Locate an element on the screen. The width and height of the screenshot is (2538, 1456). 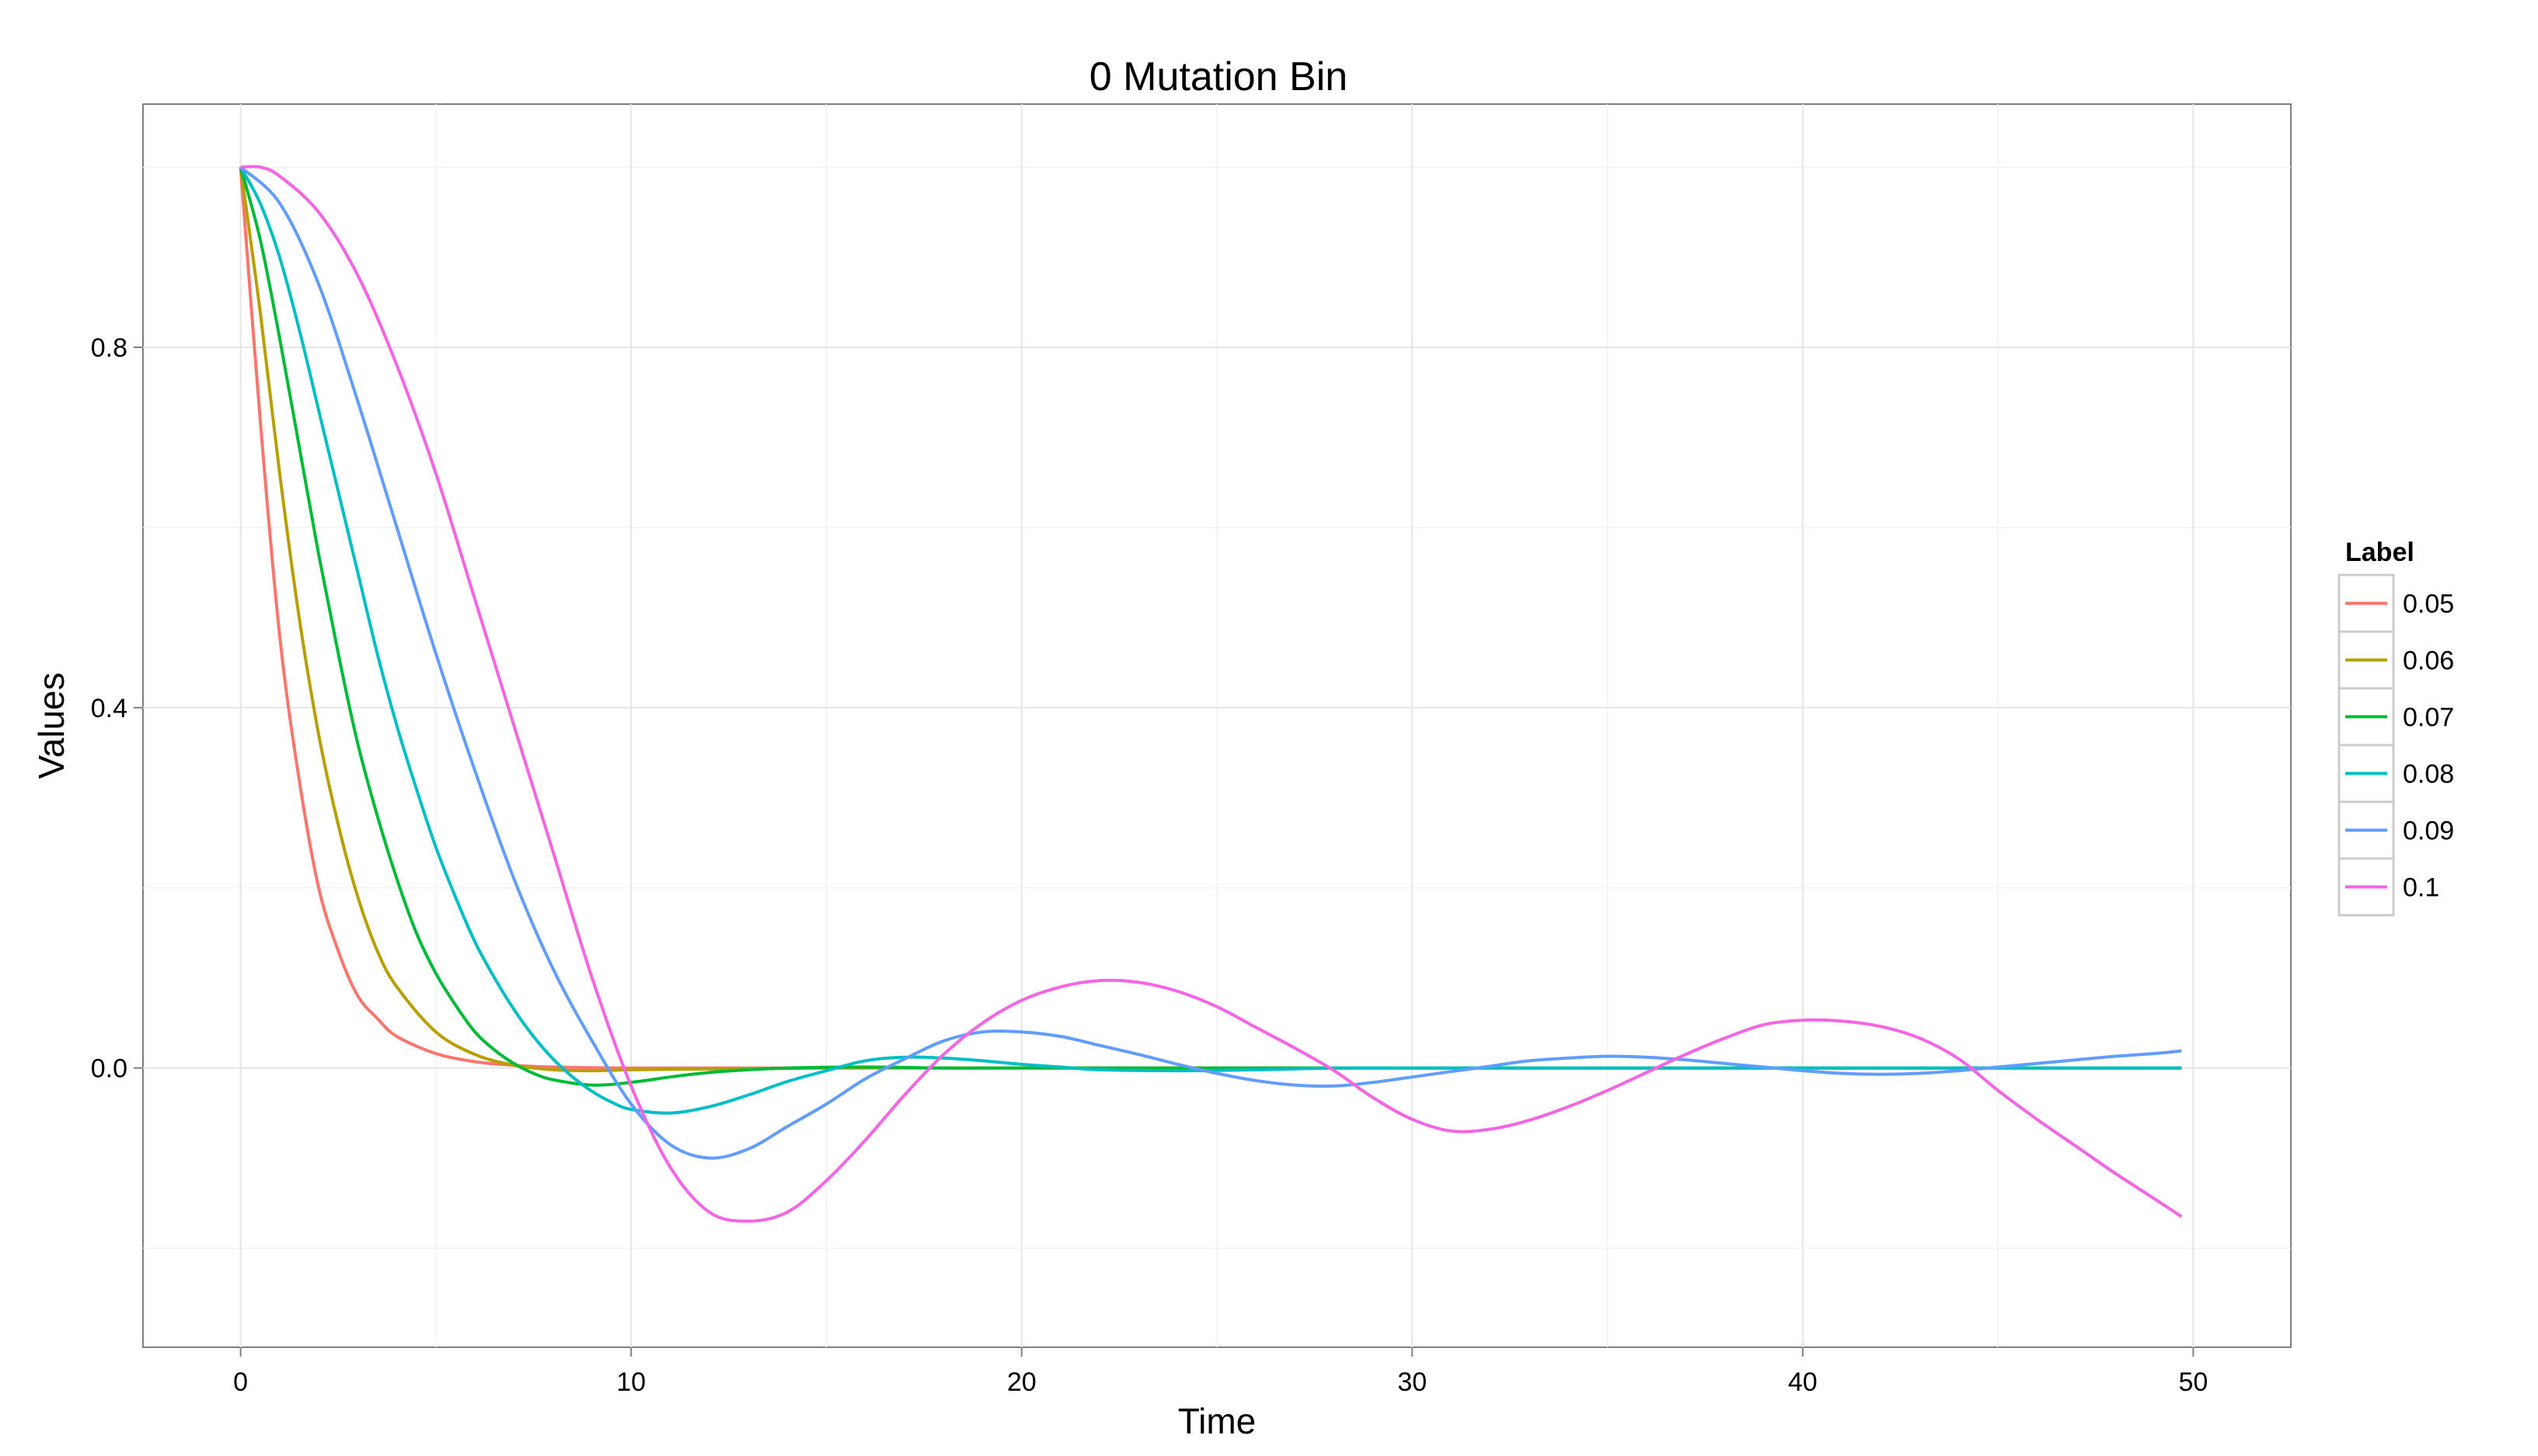
chart-title: 0 Mutation Bin is located at coordinates (1218, 77).